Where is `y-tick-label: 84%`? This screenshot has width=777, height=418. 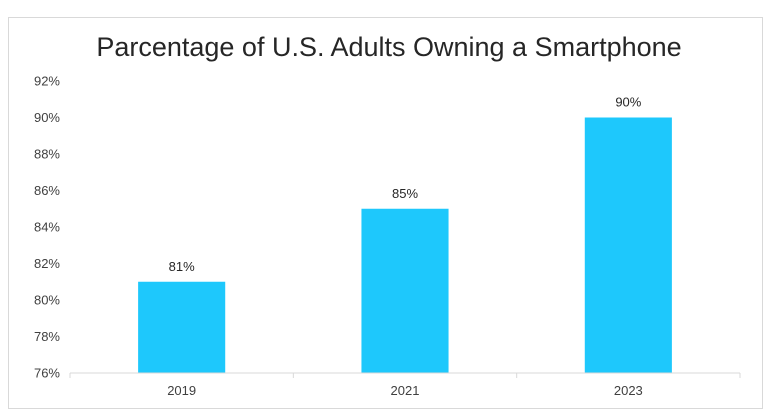 y-tick-label: 84% is located at coordinates (47, 227).